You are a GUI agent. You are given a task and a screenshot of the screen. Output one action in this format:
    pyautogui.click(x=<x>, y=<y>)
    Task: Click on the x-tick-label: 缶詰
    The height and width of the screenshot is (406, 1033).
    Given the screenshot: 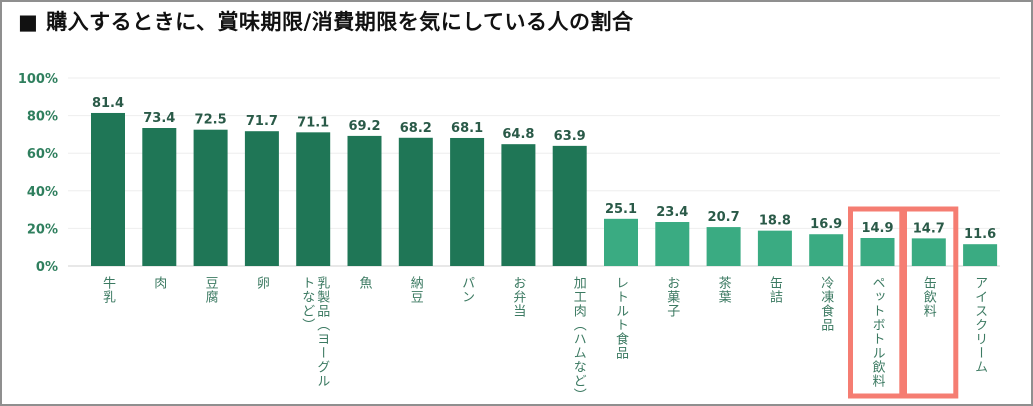 What is the action you would take?
    pyautogui.click(x=774, y=290)
    